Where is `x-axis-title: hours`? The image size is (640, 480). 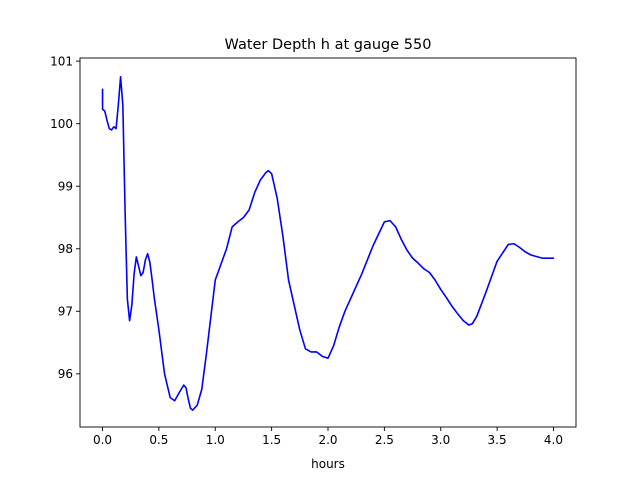
x-axis-title: hours is located at coordinates (328, 464).